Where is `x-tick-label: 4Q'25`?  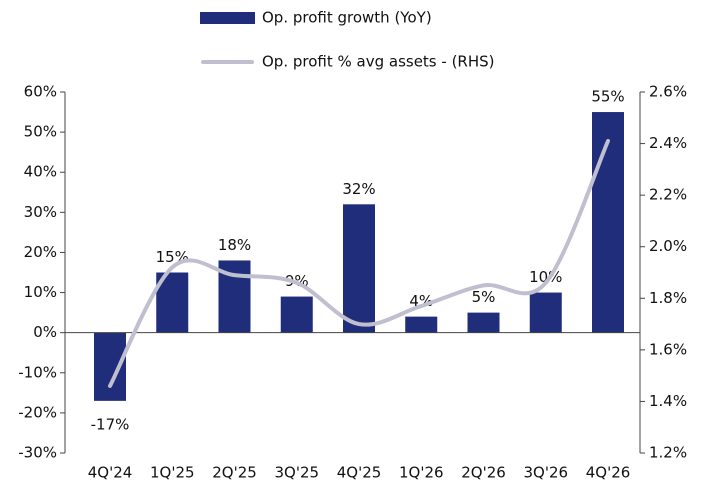 x-tick-label: 4Q'25 is located at coordinates (359, 473).